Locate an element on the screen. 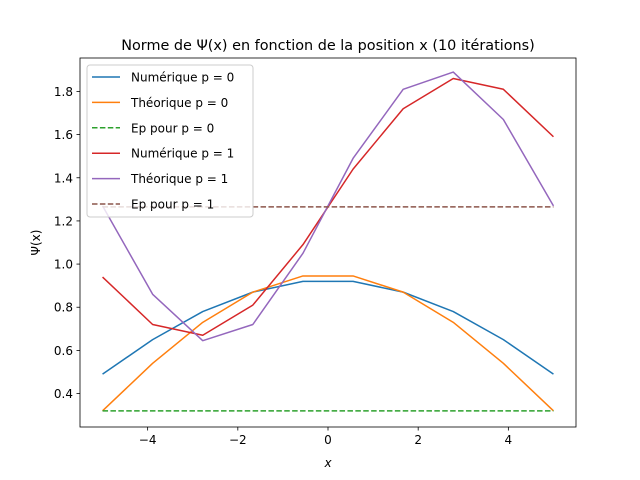  y-tick-label: 1.0 is located at coordinates (63, 265).